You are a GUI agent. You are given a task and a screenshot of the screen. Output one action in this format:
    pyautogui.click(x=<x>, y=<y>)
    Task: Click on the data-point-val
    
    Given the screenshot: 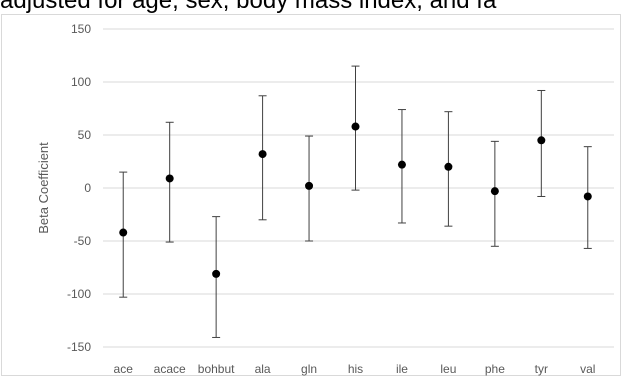 What is the action you would take?
    pyautogui.click(x=587, y=196)
    